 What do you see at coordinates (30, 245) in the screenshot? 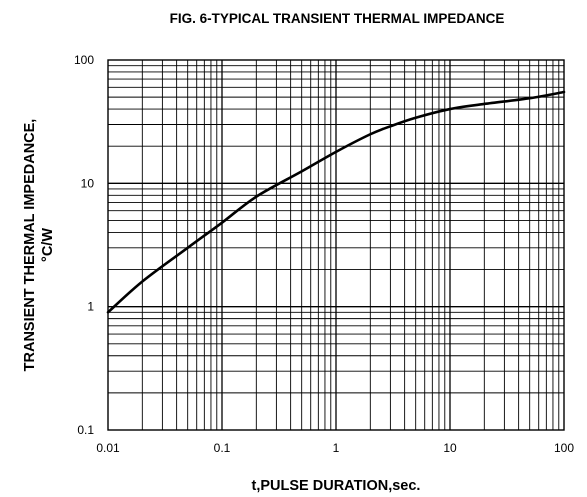
I see `y-axis-label-line1: TRANSIENT THERMAL IMPEDANCE,` at bounding box center [30, 245].